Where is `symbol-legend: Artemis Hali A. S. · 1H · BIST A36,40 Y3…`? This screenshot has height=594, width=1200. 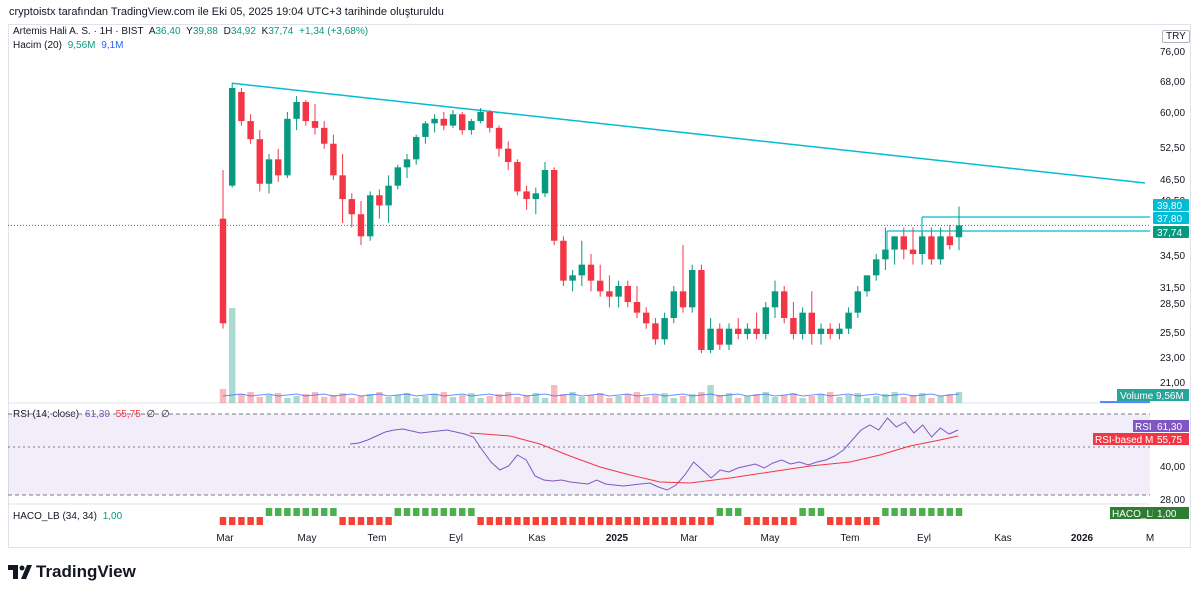 symbol-legend: Artemis Hali A. S. · 1H · BIST A36,40 Y3… is located at coordinates (192, 31).